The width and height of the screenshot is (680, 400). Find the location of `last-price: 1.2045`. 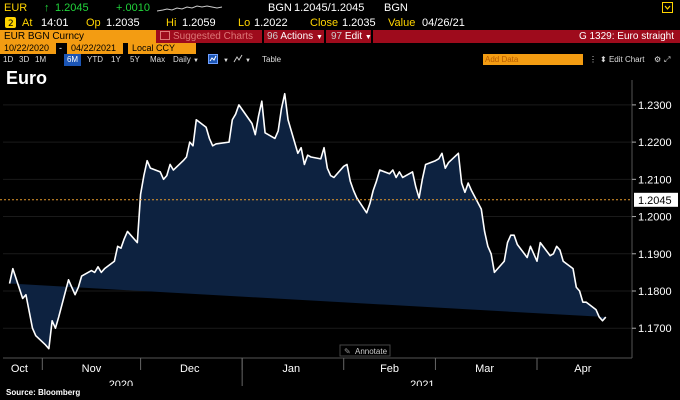

last-price: 1.2045 is located at coordinates (72, 8).